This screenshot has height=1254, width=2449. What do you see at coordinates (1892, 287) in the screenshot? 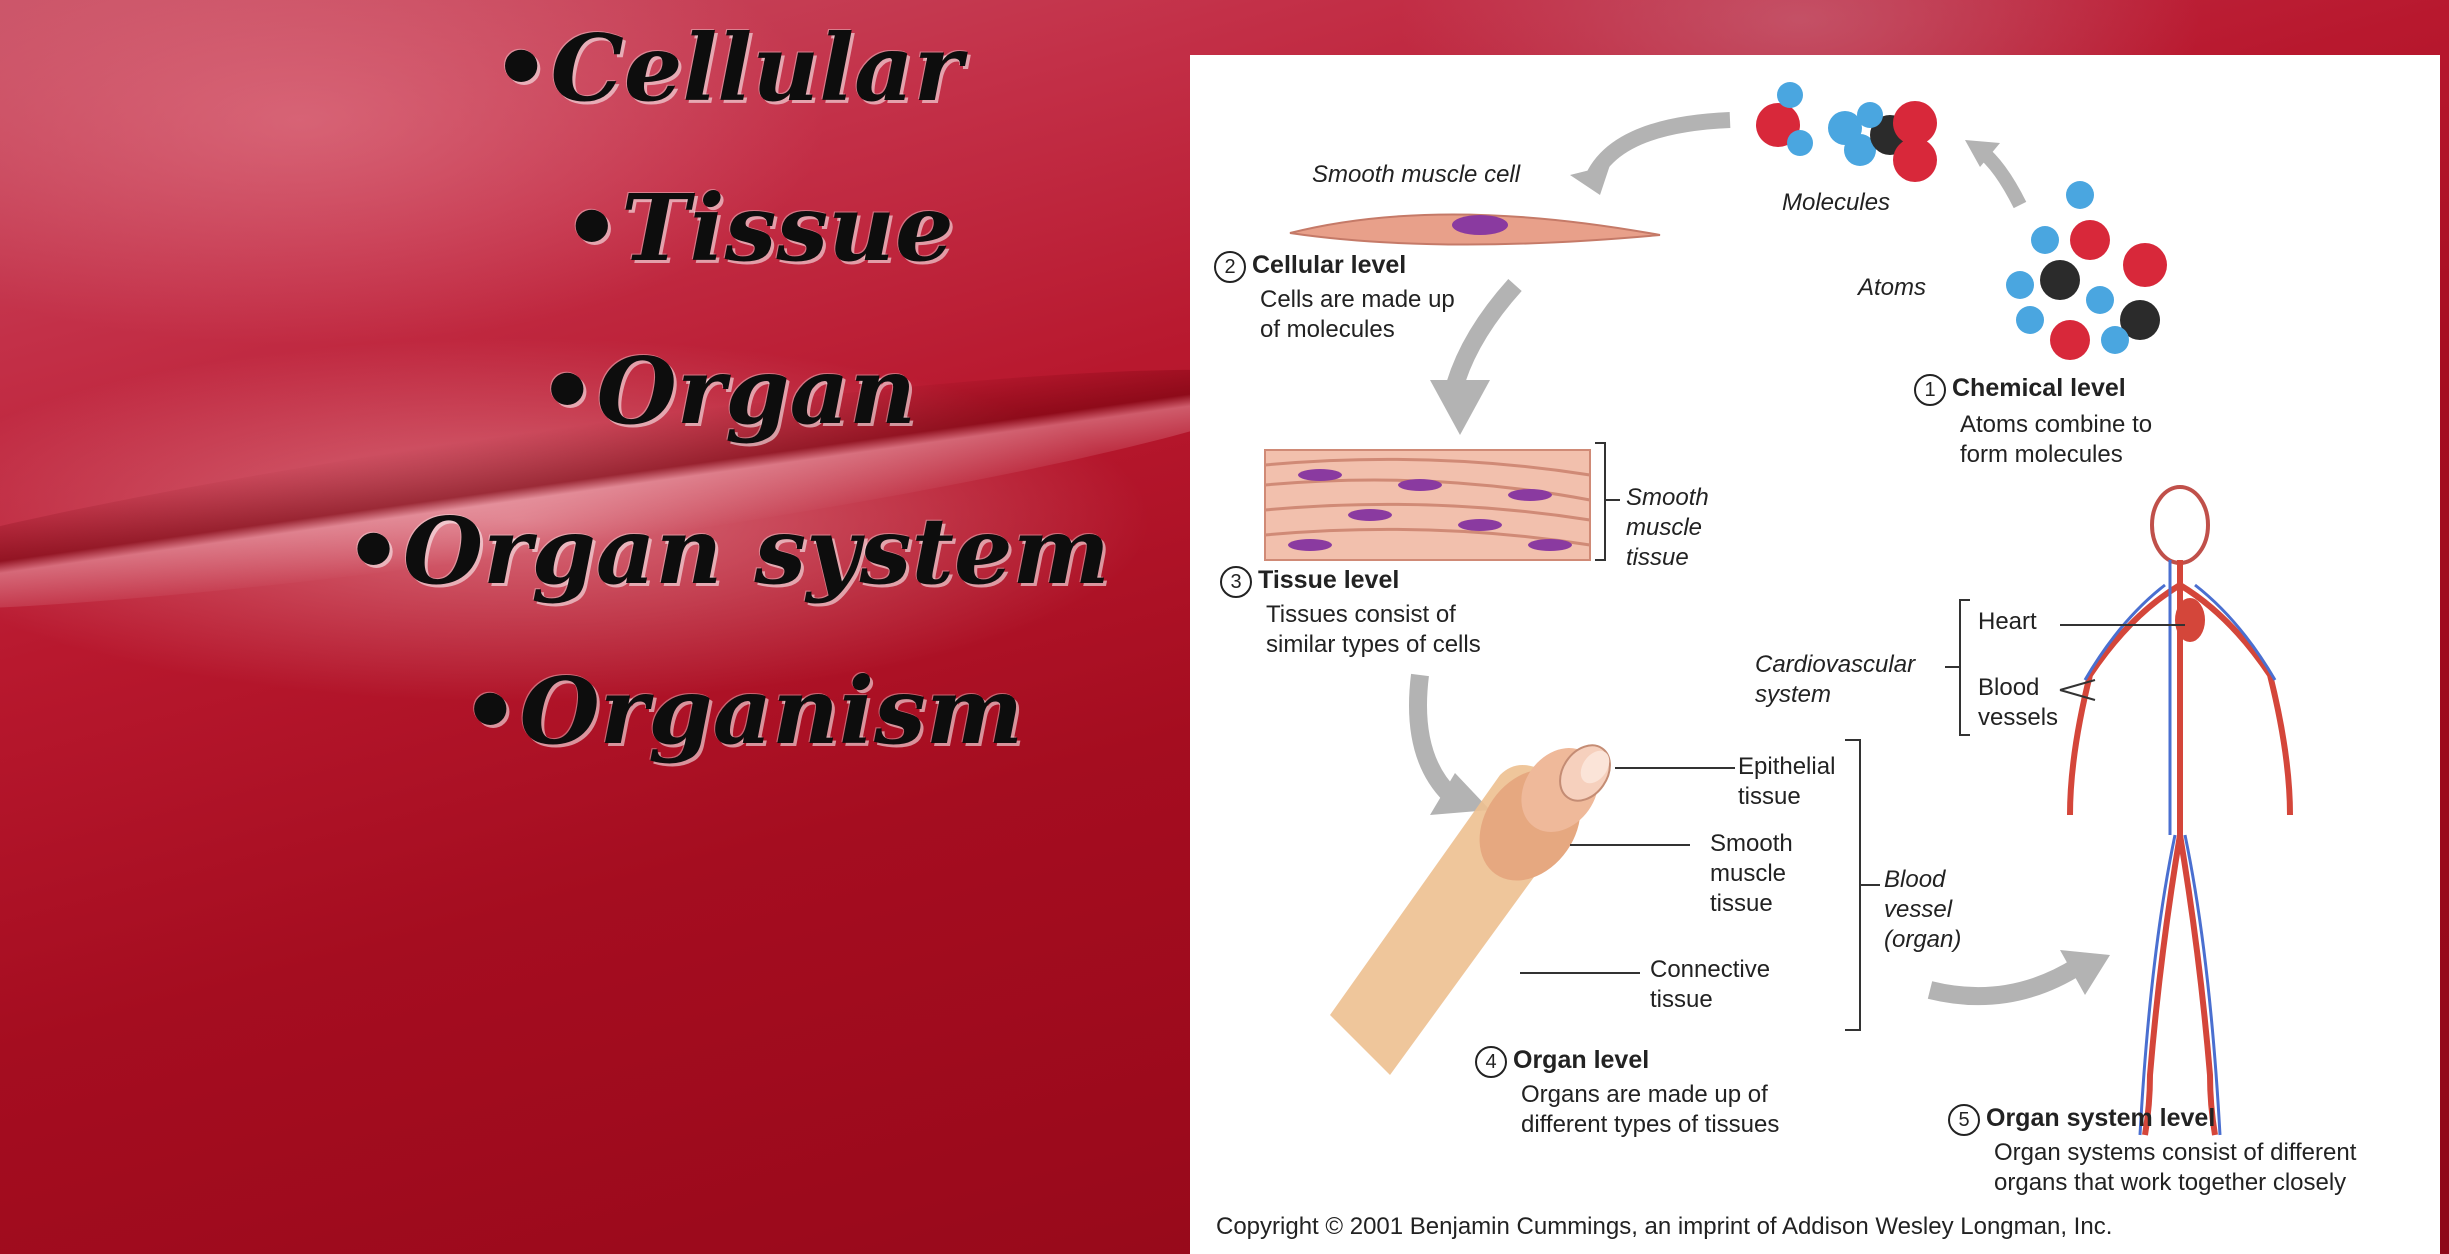
I see `atoms-label: Atoms` at bounding box center [1892, 287].